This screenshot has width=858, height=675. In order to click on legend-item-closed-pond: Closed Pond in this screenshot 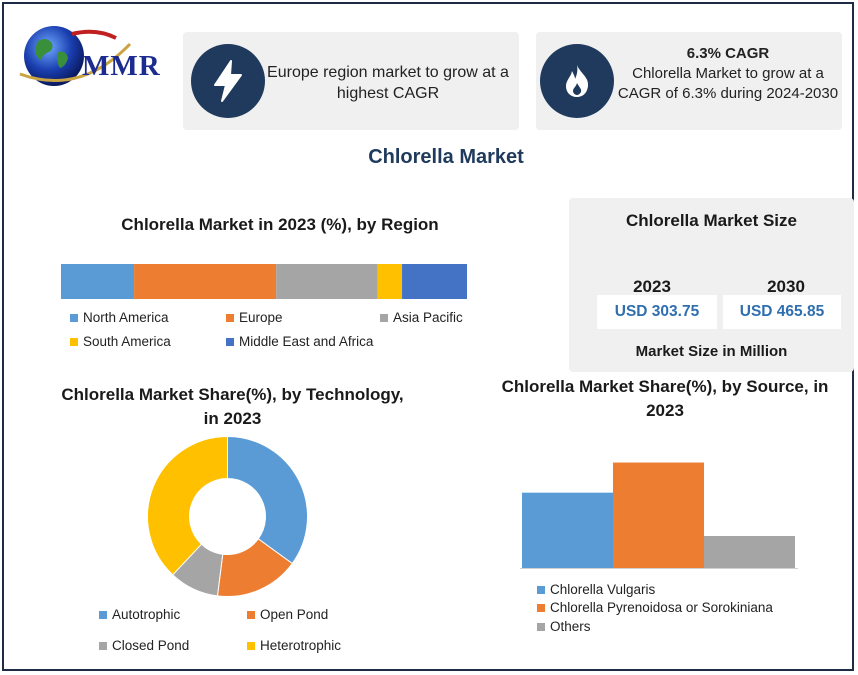, I will do `click(144, 645)`.